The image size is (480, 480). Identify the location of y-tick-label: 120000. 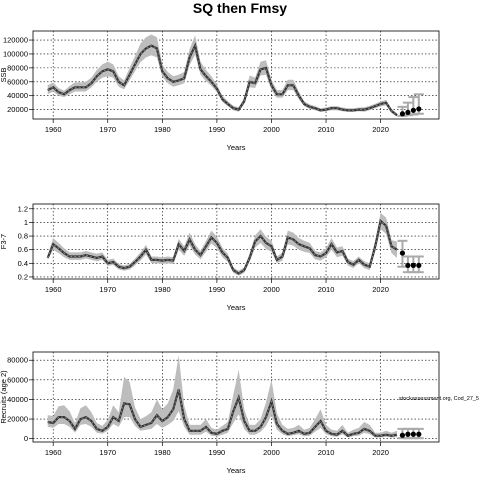
(15, 40).